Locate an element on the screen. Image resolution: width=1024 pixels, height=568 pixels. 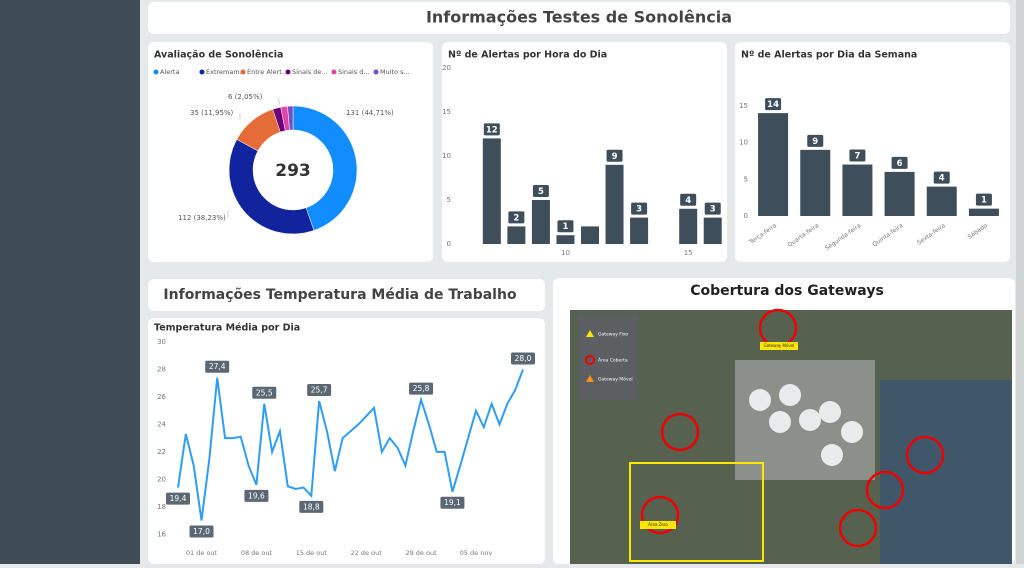
title-panel is located at coordinates (579, 18).